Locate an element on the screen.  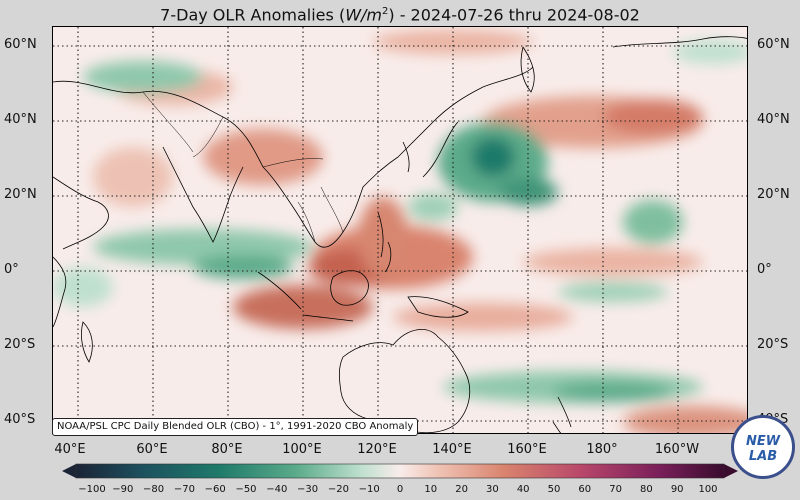
longitude-label: 100°E is located at coordinates (302, 449).